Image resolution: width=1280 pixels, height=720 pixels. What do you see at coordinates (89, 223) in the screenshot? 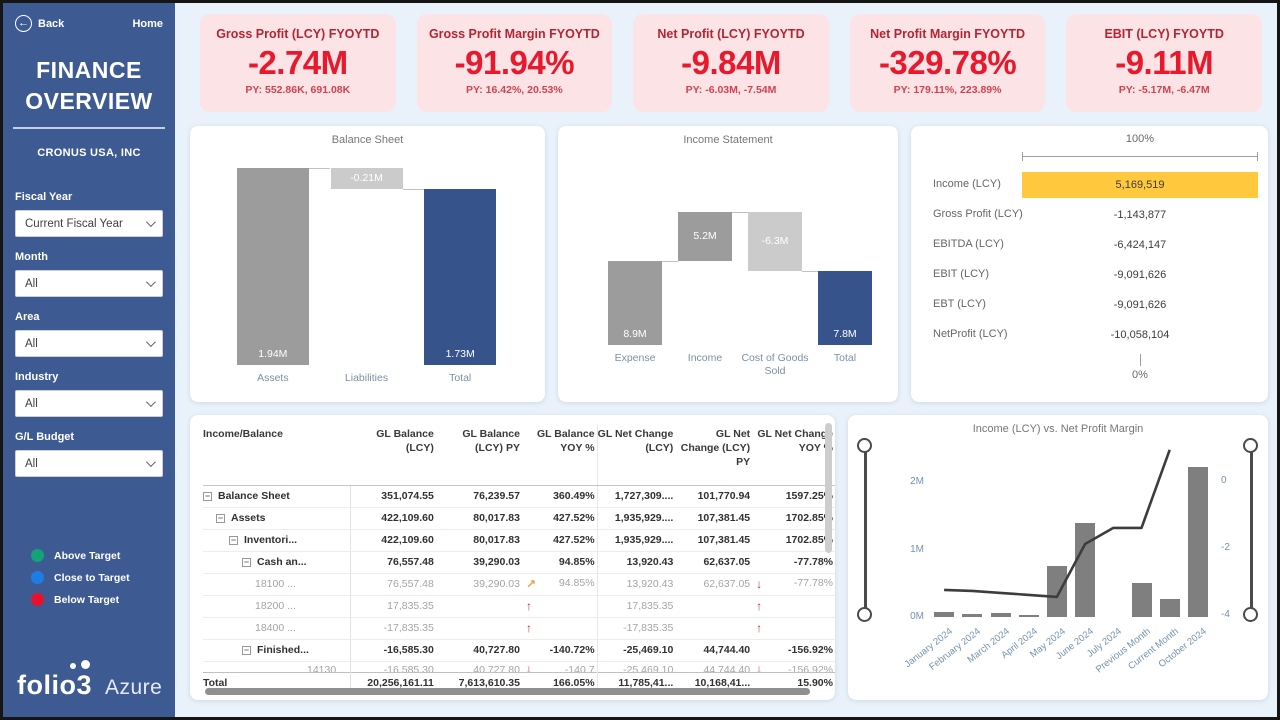
I see `filter-select-fiscal-year: Current Fiscal Year` at bounding box center [89, 223].